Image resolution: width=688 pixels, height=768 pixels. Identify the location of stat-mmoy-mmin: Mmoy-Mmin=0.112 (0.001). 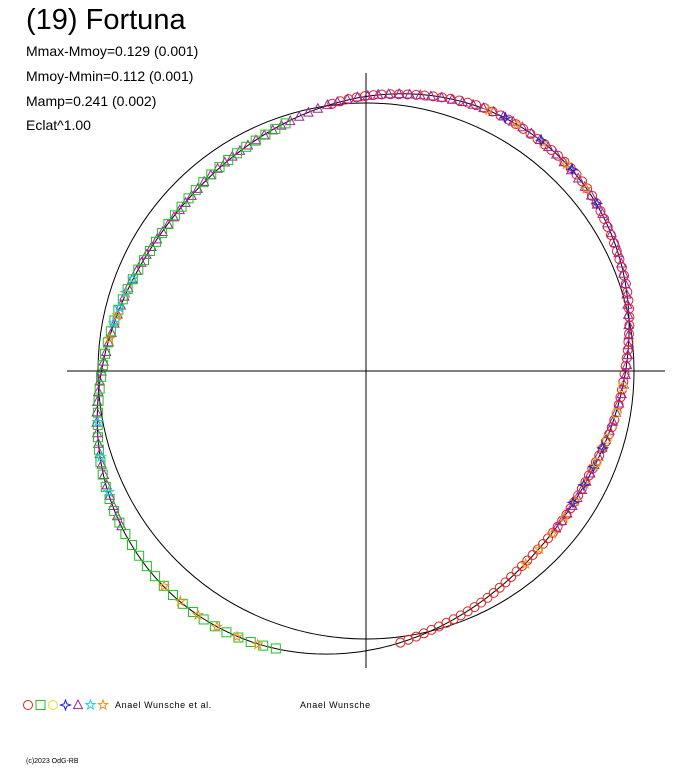
(110, 76).